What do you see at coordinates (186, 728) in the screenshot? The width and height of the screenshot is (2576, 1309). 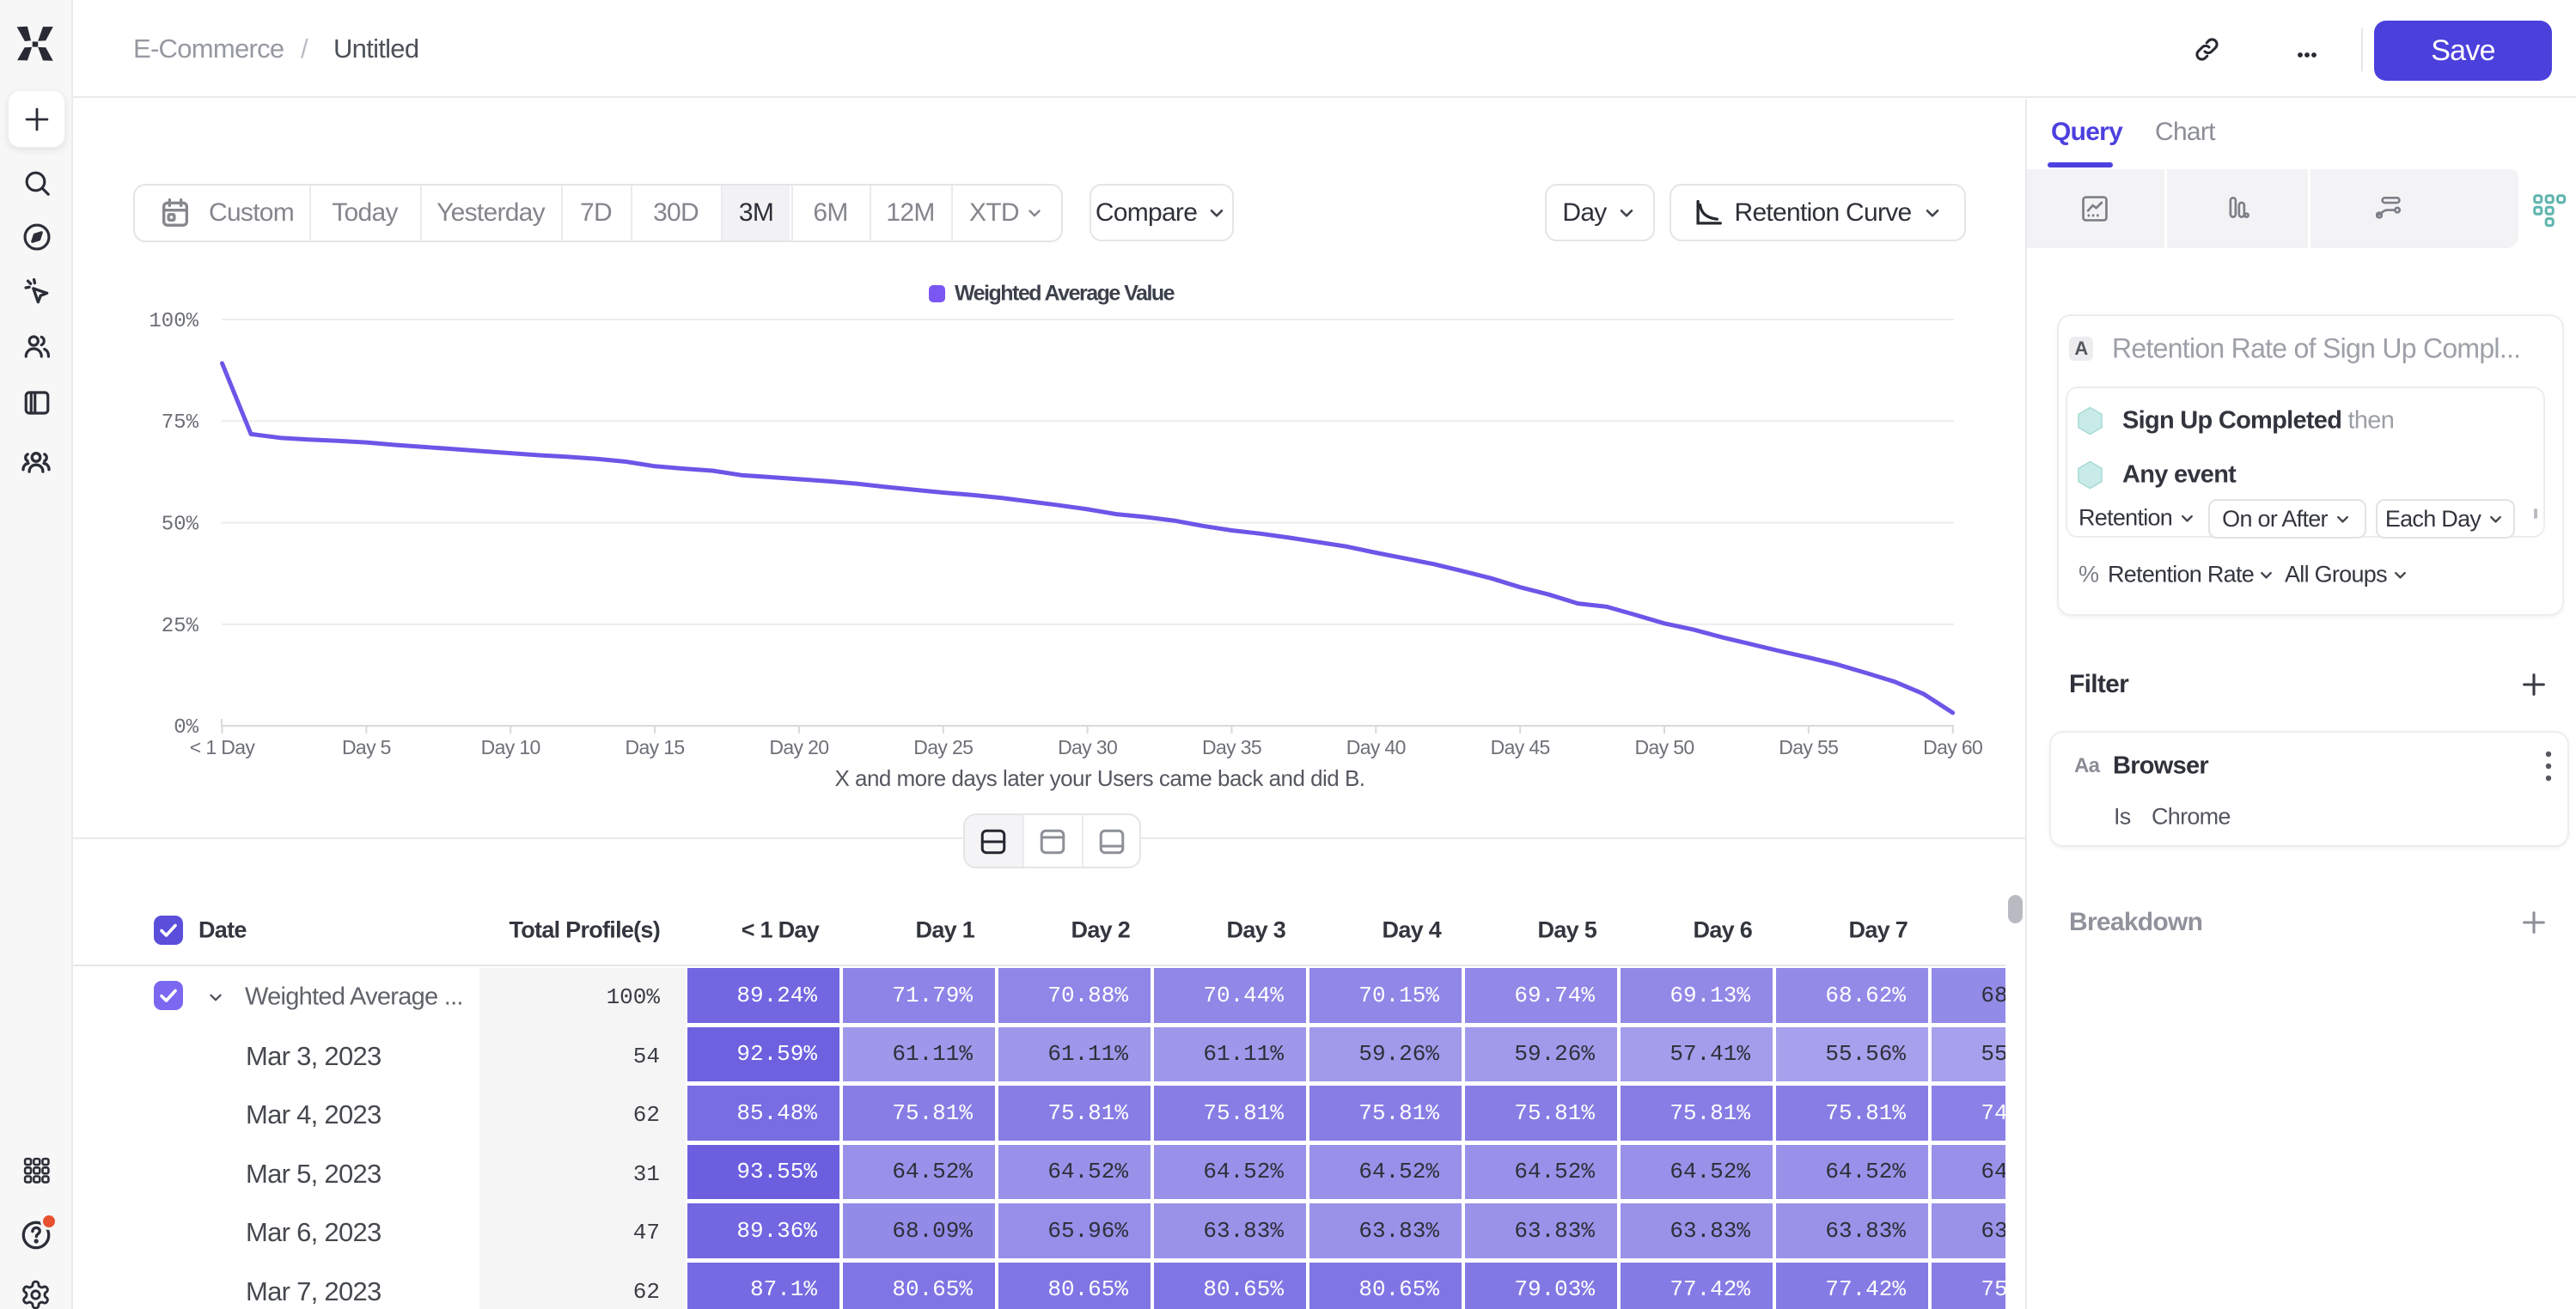 I see `svg-text: 0%` at bounding box center [186, 728].